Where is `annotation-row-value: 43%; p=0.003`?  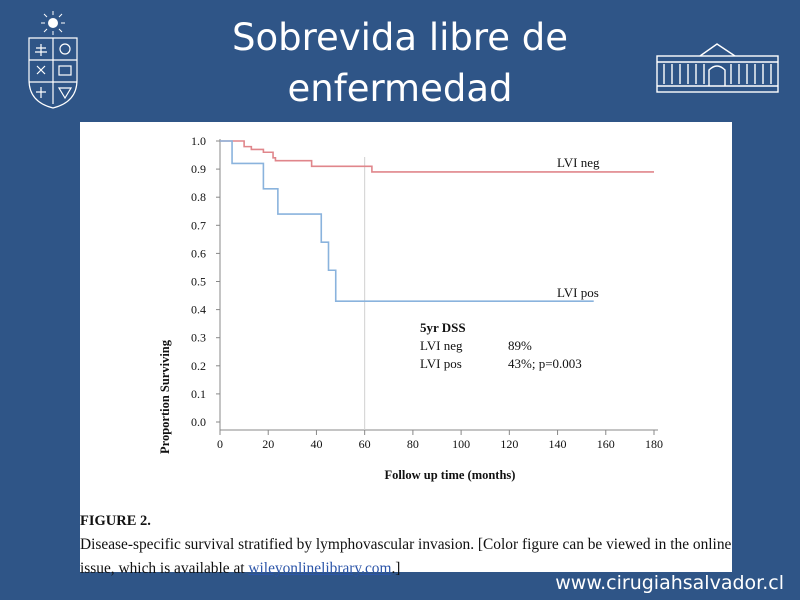
annotation-row-value: 43%; p=0.003 is located at coordinates (545, 363).